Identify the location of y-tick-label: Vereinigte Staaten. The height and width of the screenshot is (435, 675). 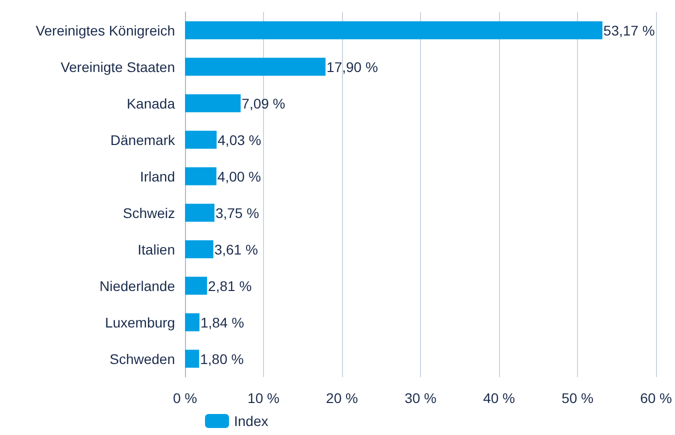
(117, 66).